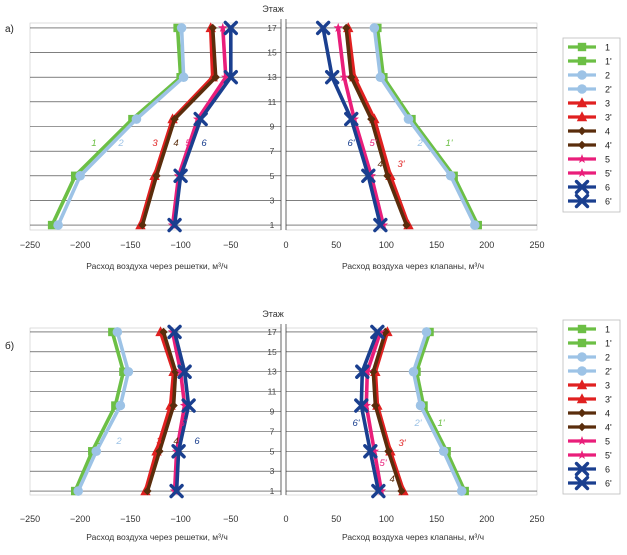 The width and height of the screenshot is (627, 555). What do you see at coordinates (159, 441) in the screenshot?
I see `inline-label-left: 3` at bounding box center [159, 441].